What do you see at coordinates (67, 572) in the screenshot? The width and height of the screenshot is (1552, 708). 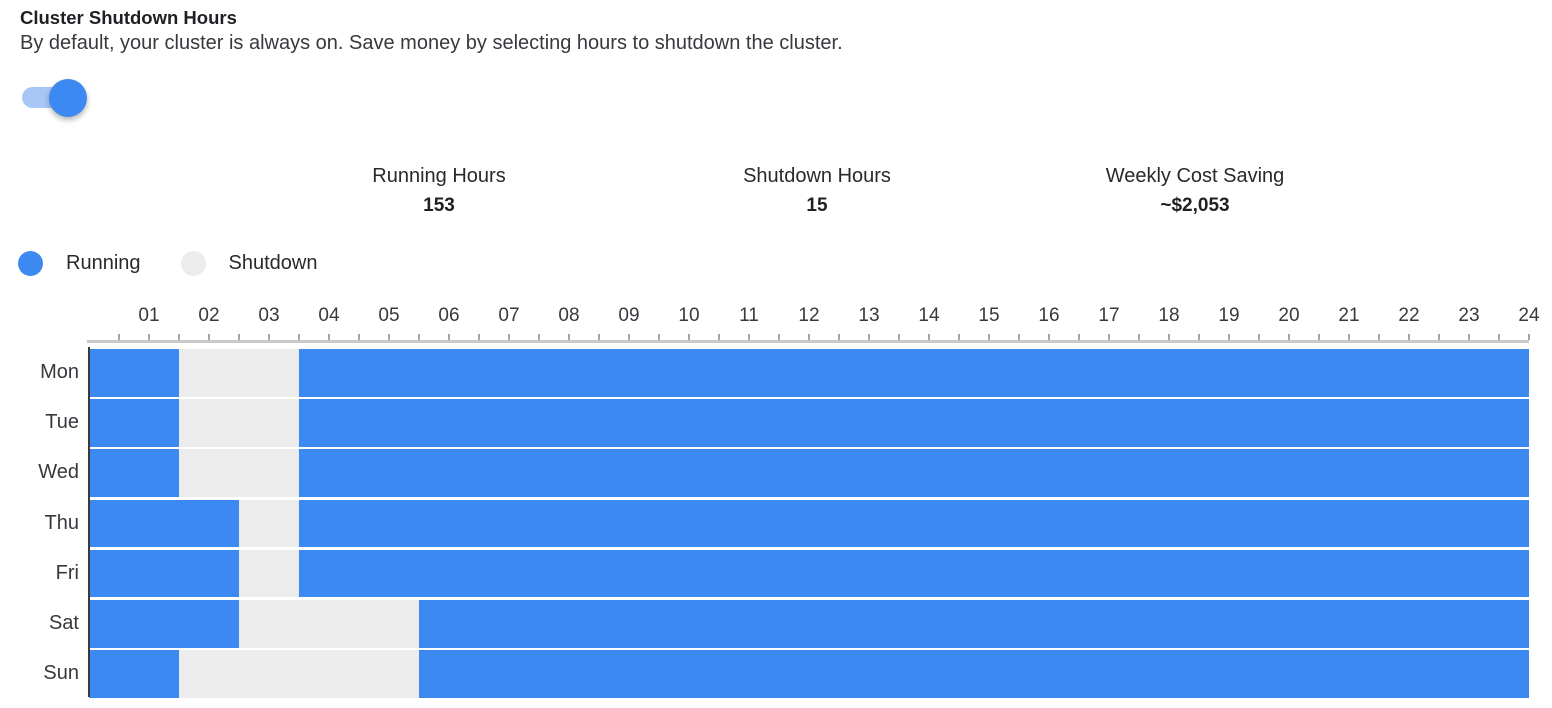 I see `day-label-fri: Fri` at bounding box center [67, 572].